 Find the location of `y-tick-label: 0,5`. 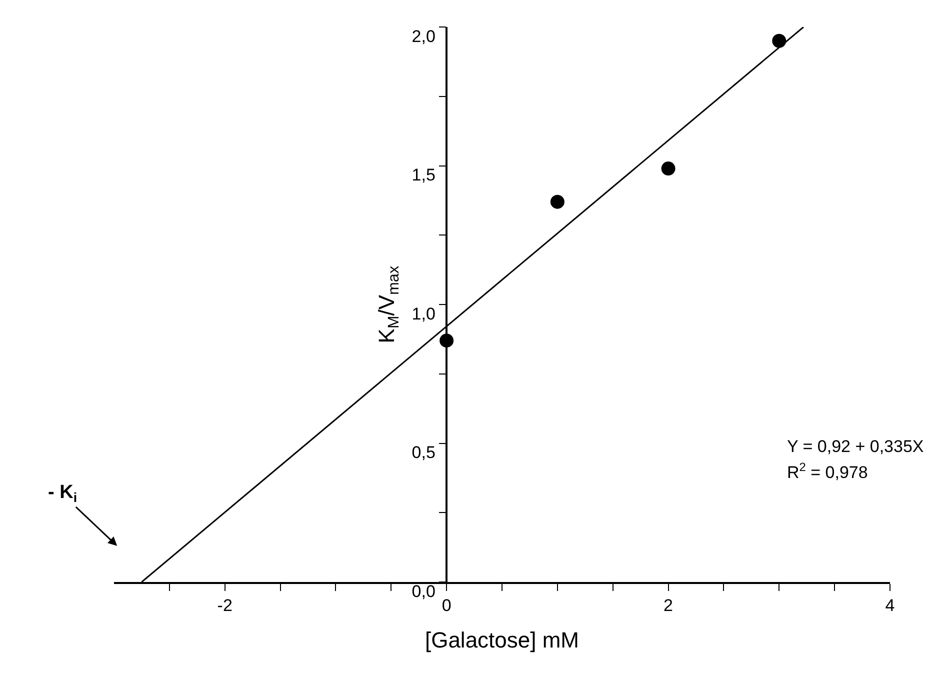

y-tick-label: 0,5 is located at coordinates (424, 452).